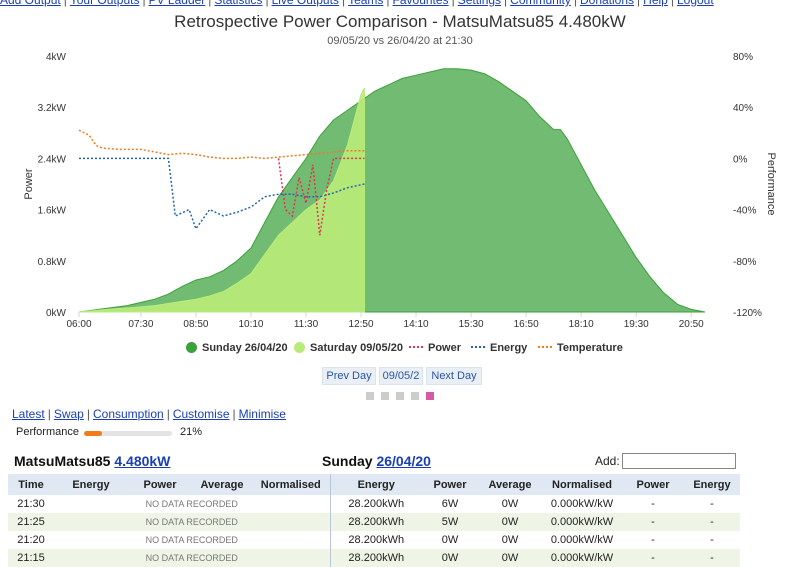 The width and height of the screenshot is (800, 567). Describe the element at coordinates (221, 144) in the screenshot. I see `series-temperature-line` at that location.